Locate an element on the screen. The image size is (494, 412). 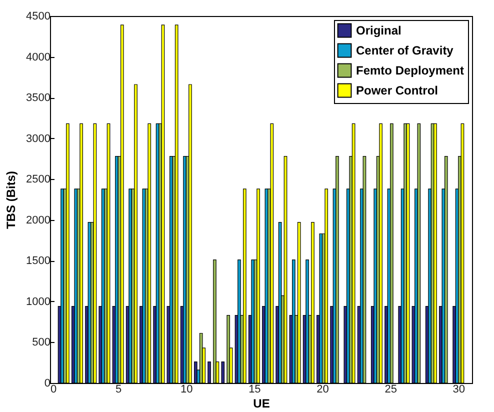
y-tick-label: 500 is located at coordinates (41, 342).